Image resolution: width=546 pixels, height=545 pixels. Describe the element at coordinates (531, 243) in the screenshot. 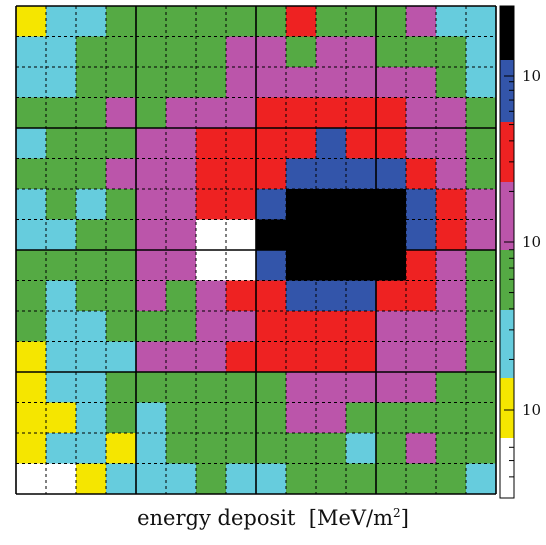

I see `colorbar-tick-labels: 10 10 10` at that location.